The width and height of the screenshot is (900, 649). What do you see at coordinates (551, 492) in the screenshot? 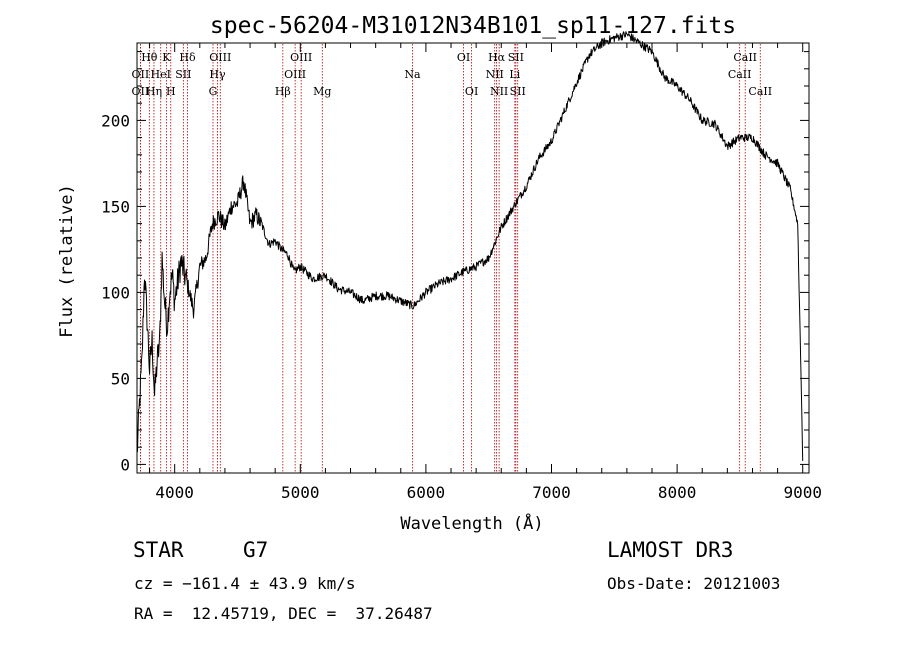
I see `x-tick-label: 7000` at bounding box center [551, 492].